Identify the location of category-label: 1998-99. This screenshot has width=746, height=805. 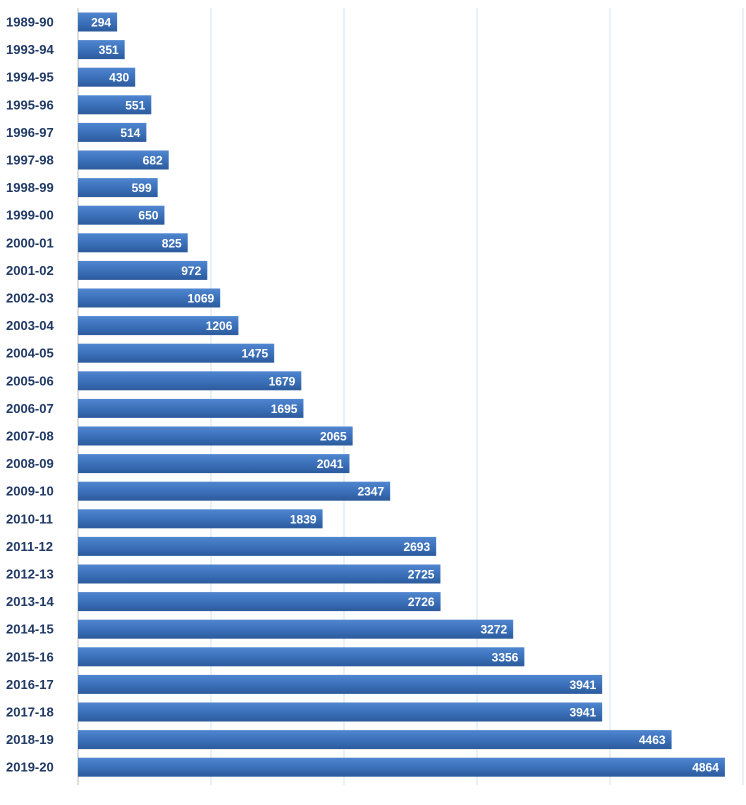
(30, 187).